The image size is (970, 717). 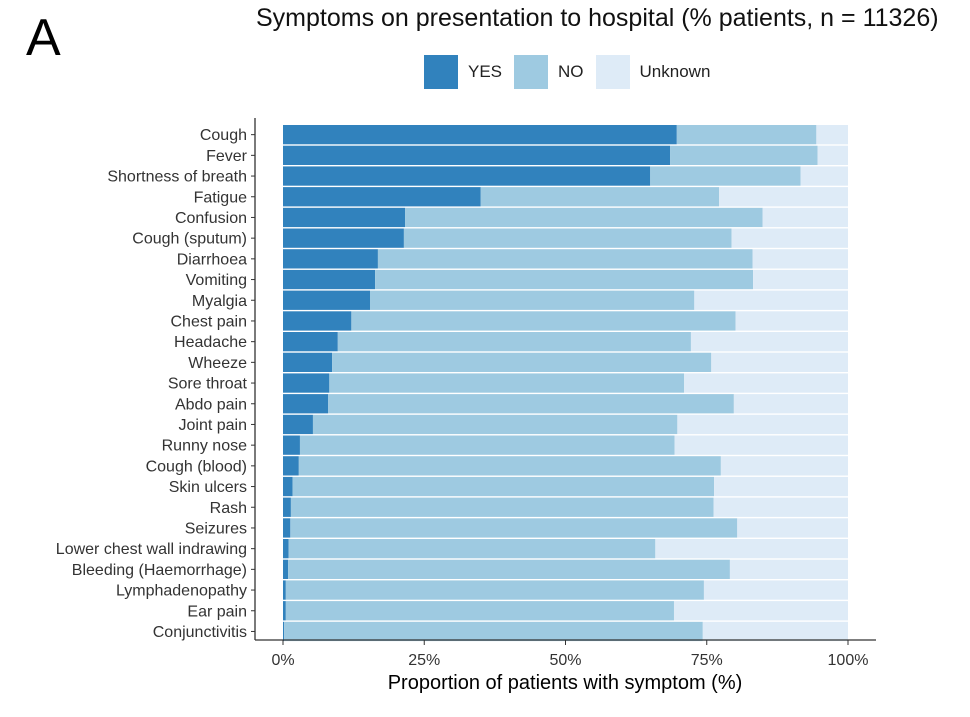 I want to click on y-tick-label: Fever, so click(x=227, y=156).